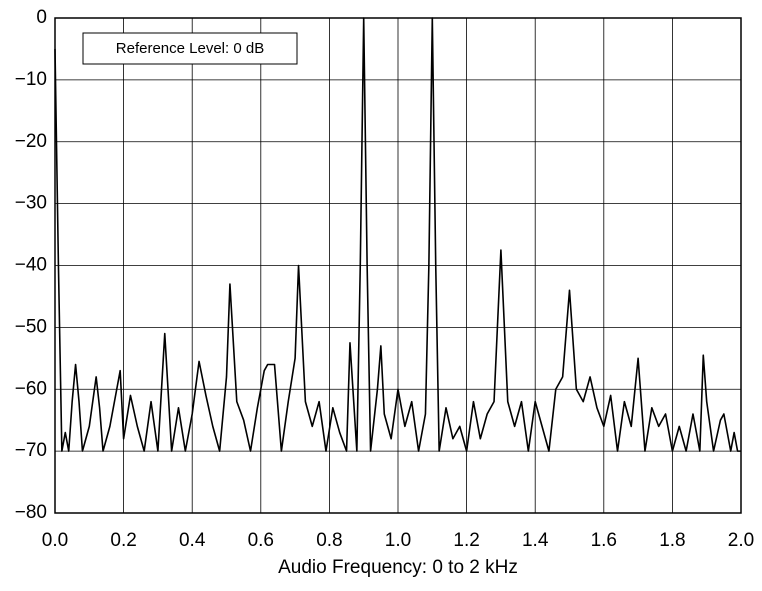 The height and width of the screenshot is (591, 762). Describe the element at coordinates (31, 512) in the screenshot. I see `y-tick-label: −80` at that location.